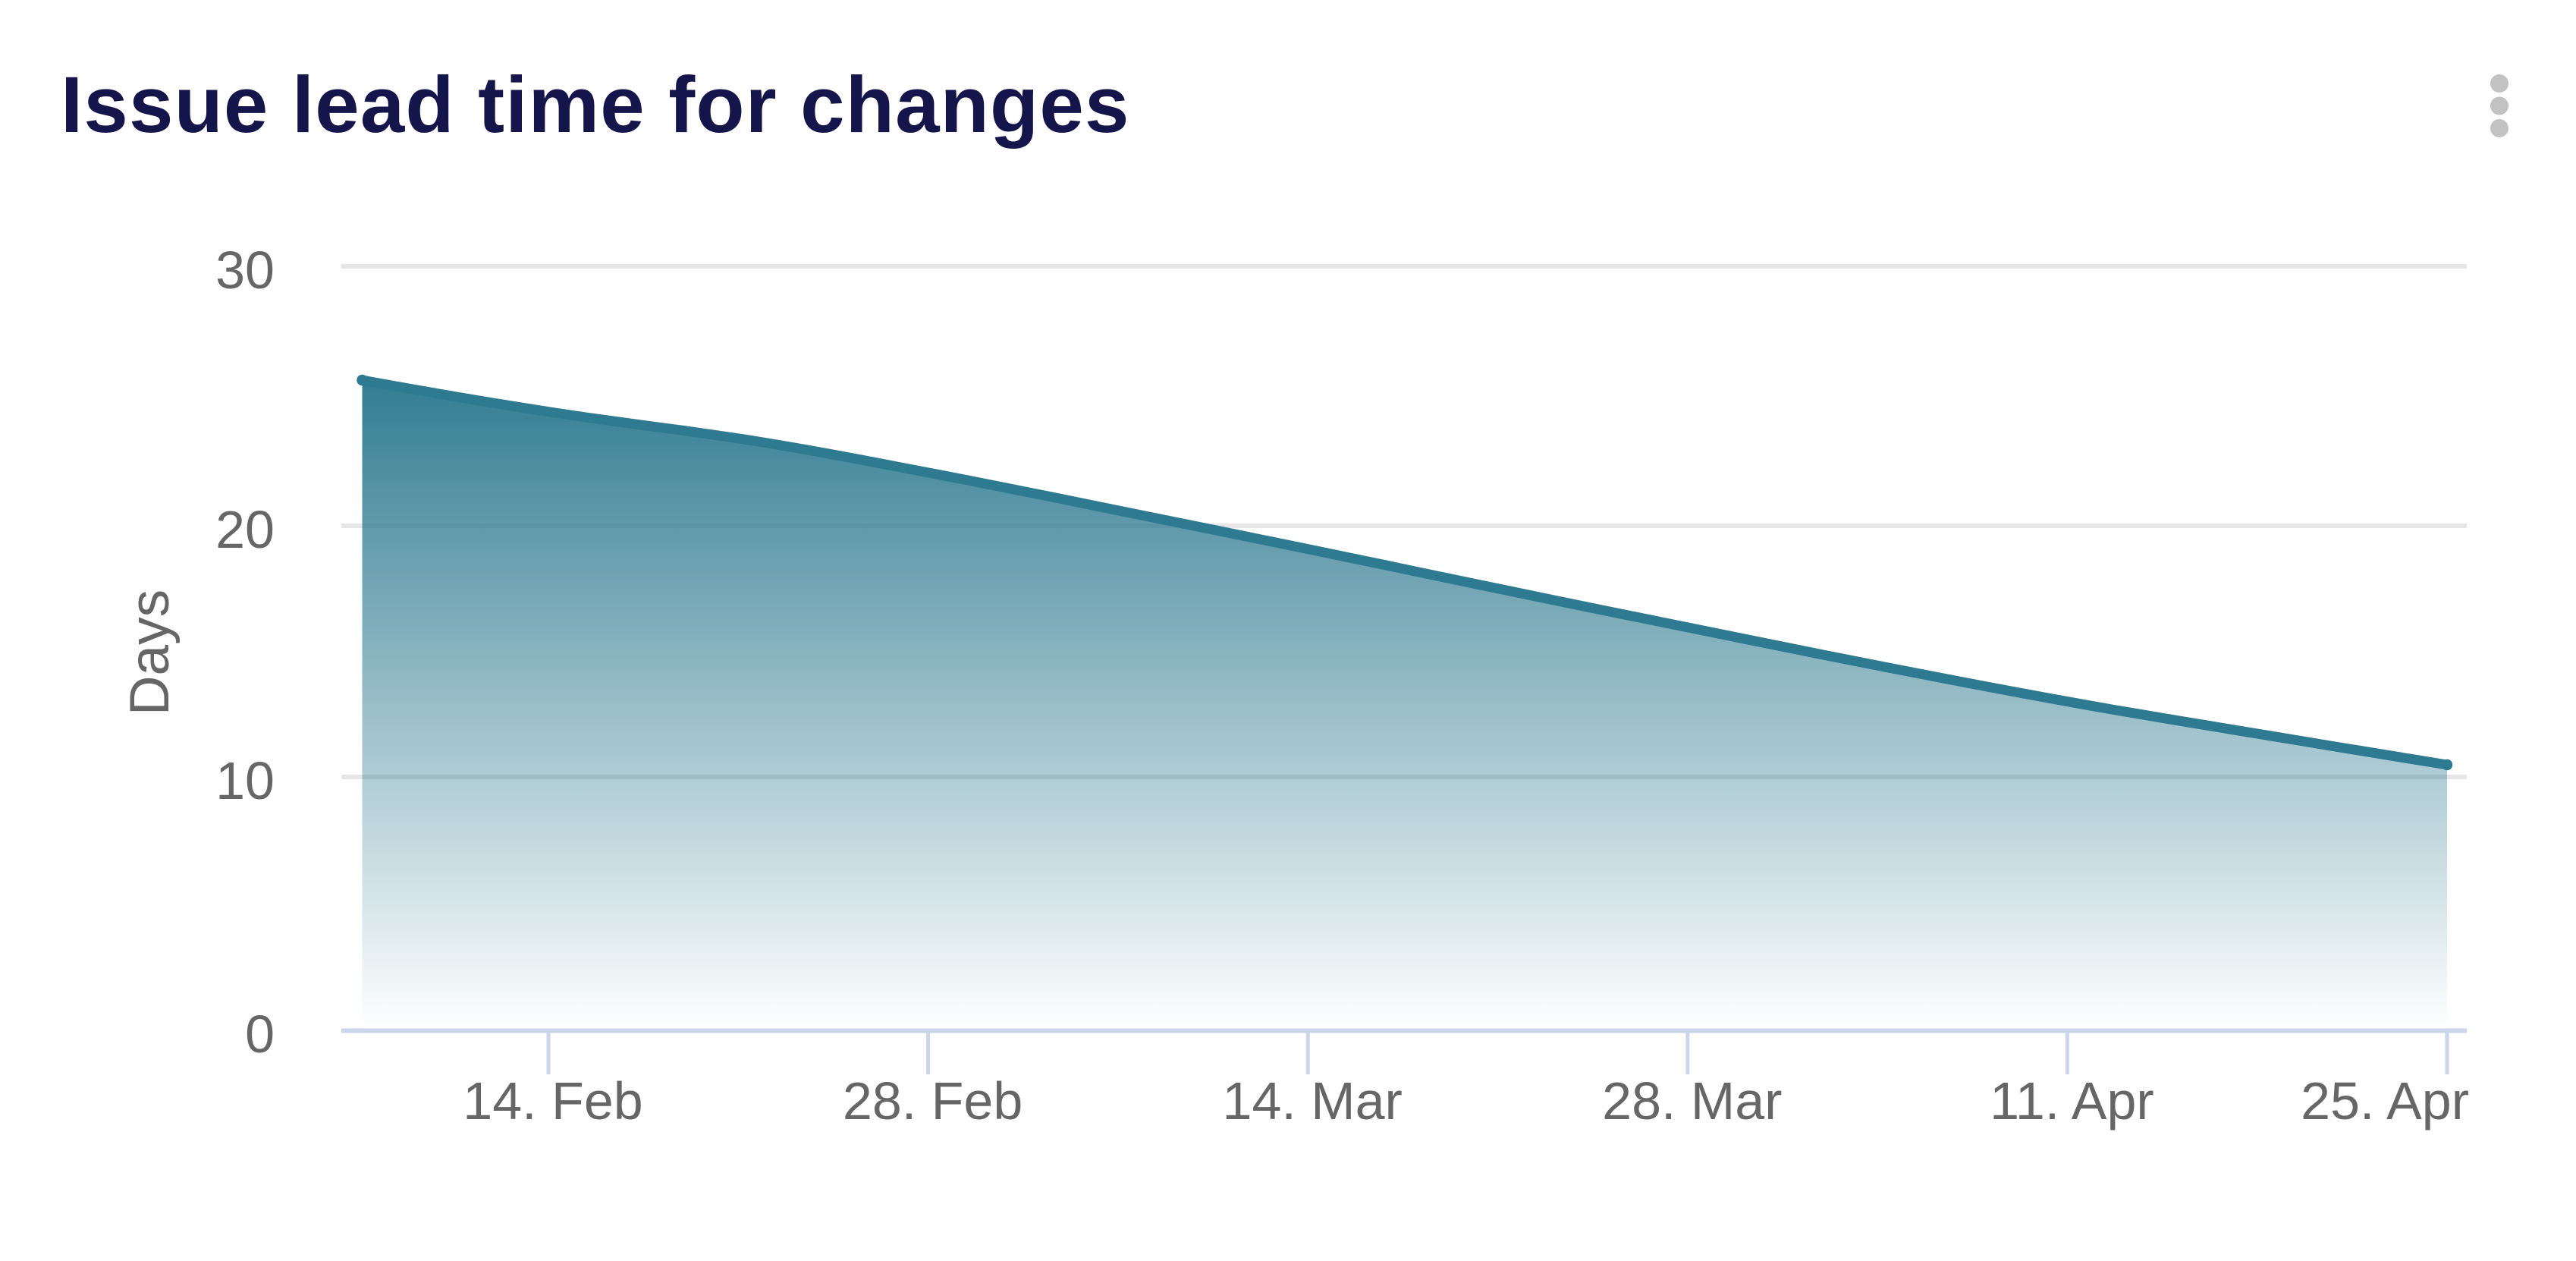 This screenshot has width=2576, height=1261. Describe the element at coordinates (150, 653) in the screenshot. I see `svg-text: Days` at that location.